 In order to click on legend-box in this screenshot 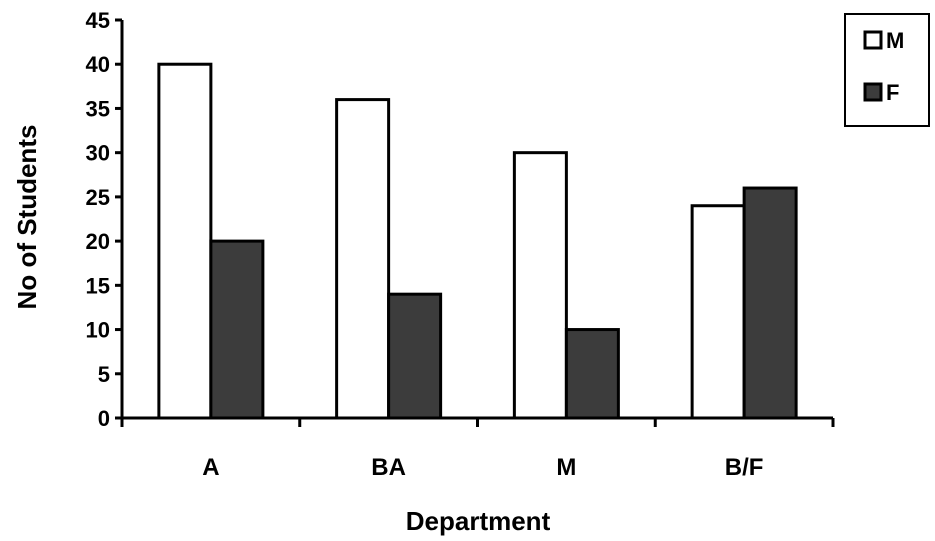, I will do `click(887, 70)`.